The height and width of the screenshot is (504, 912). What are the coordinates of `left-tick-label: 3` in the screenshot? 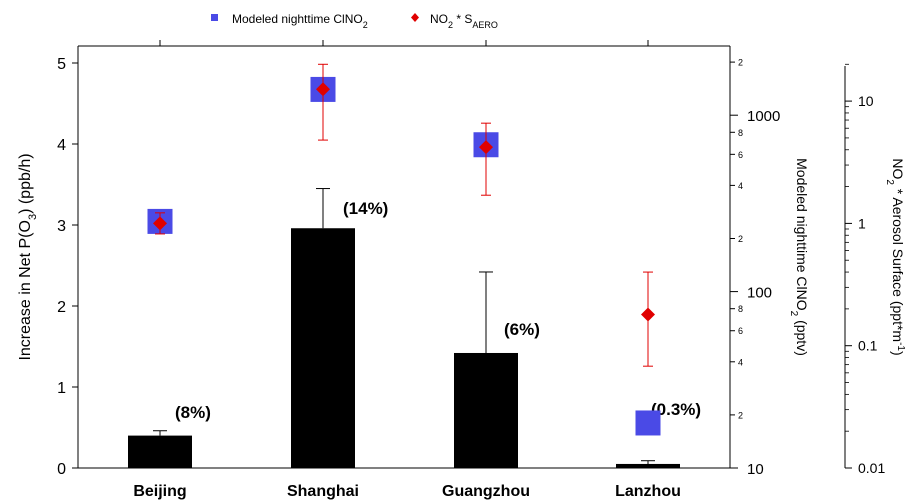 It's located at (61, 226).